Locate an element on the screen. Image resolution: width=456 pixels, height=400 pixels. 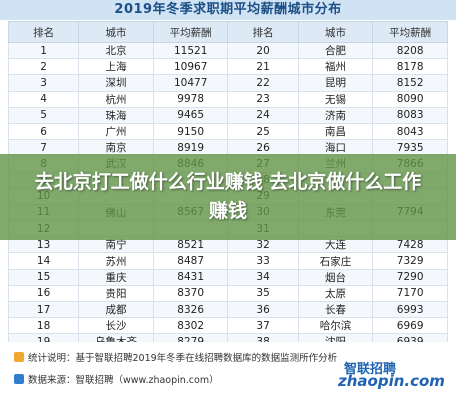
city-cell: 南宁 is located at coordinates (116, 245).